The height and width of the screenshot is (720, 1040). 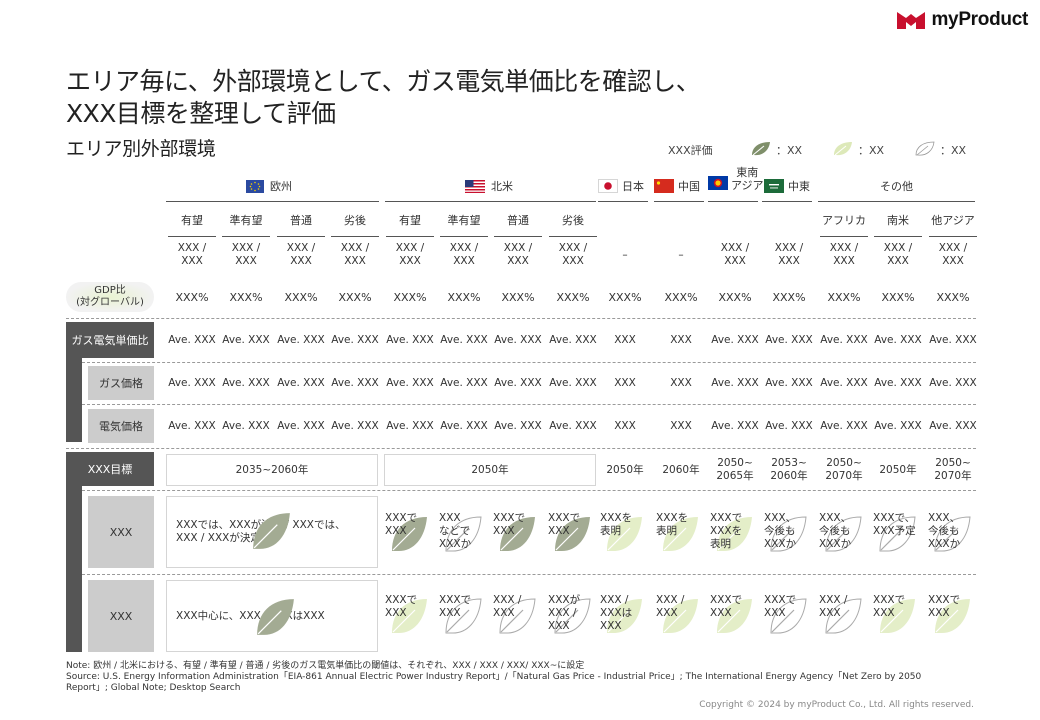 I want to click on target-cell-text: XXX などで XXXか, so click(x=466, y=531).